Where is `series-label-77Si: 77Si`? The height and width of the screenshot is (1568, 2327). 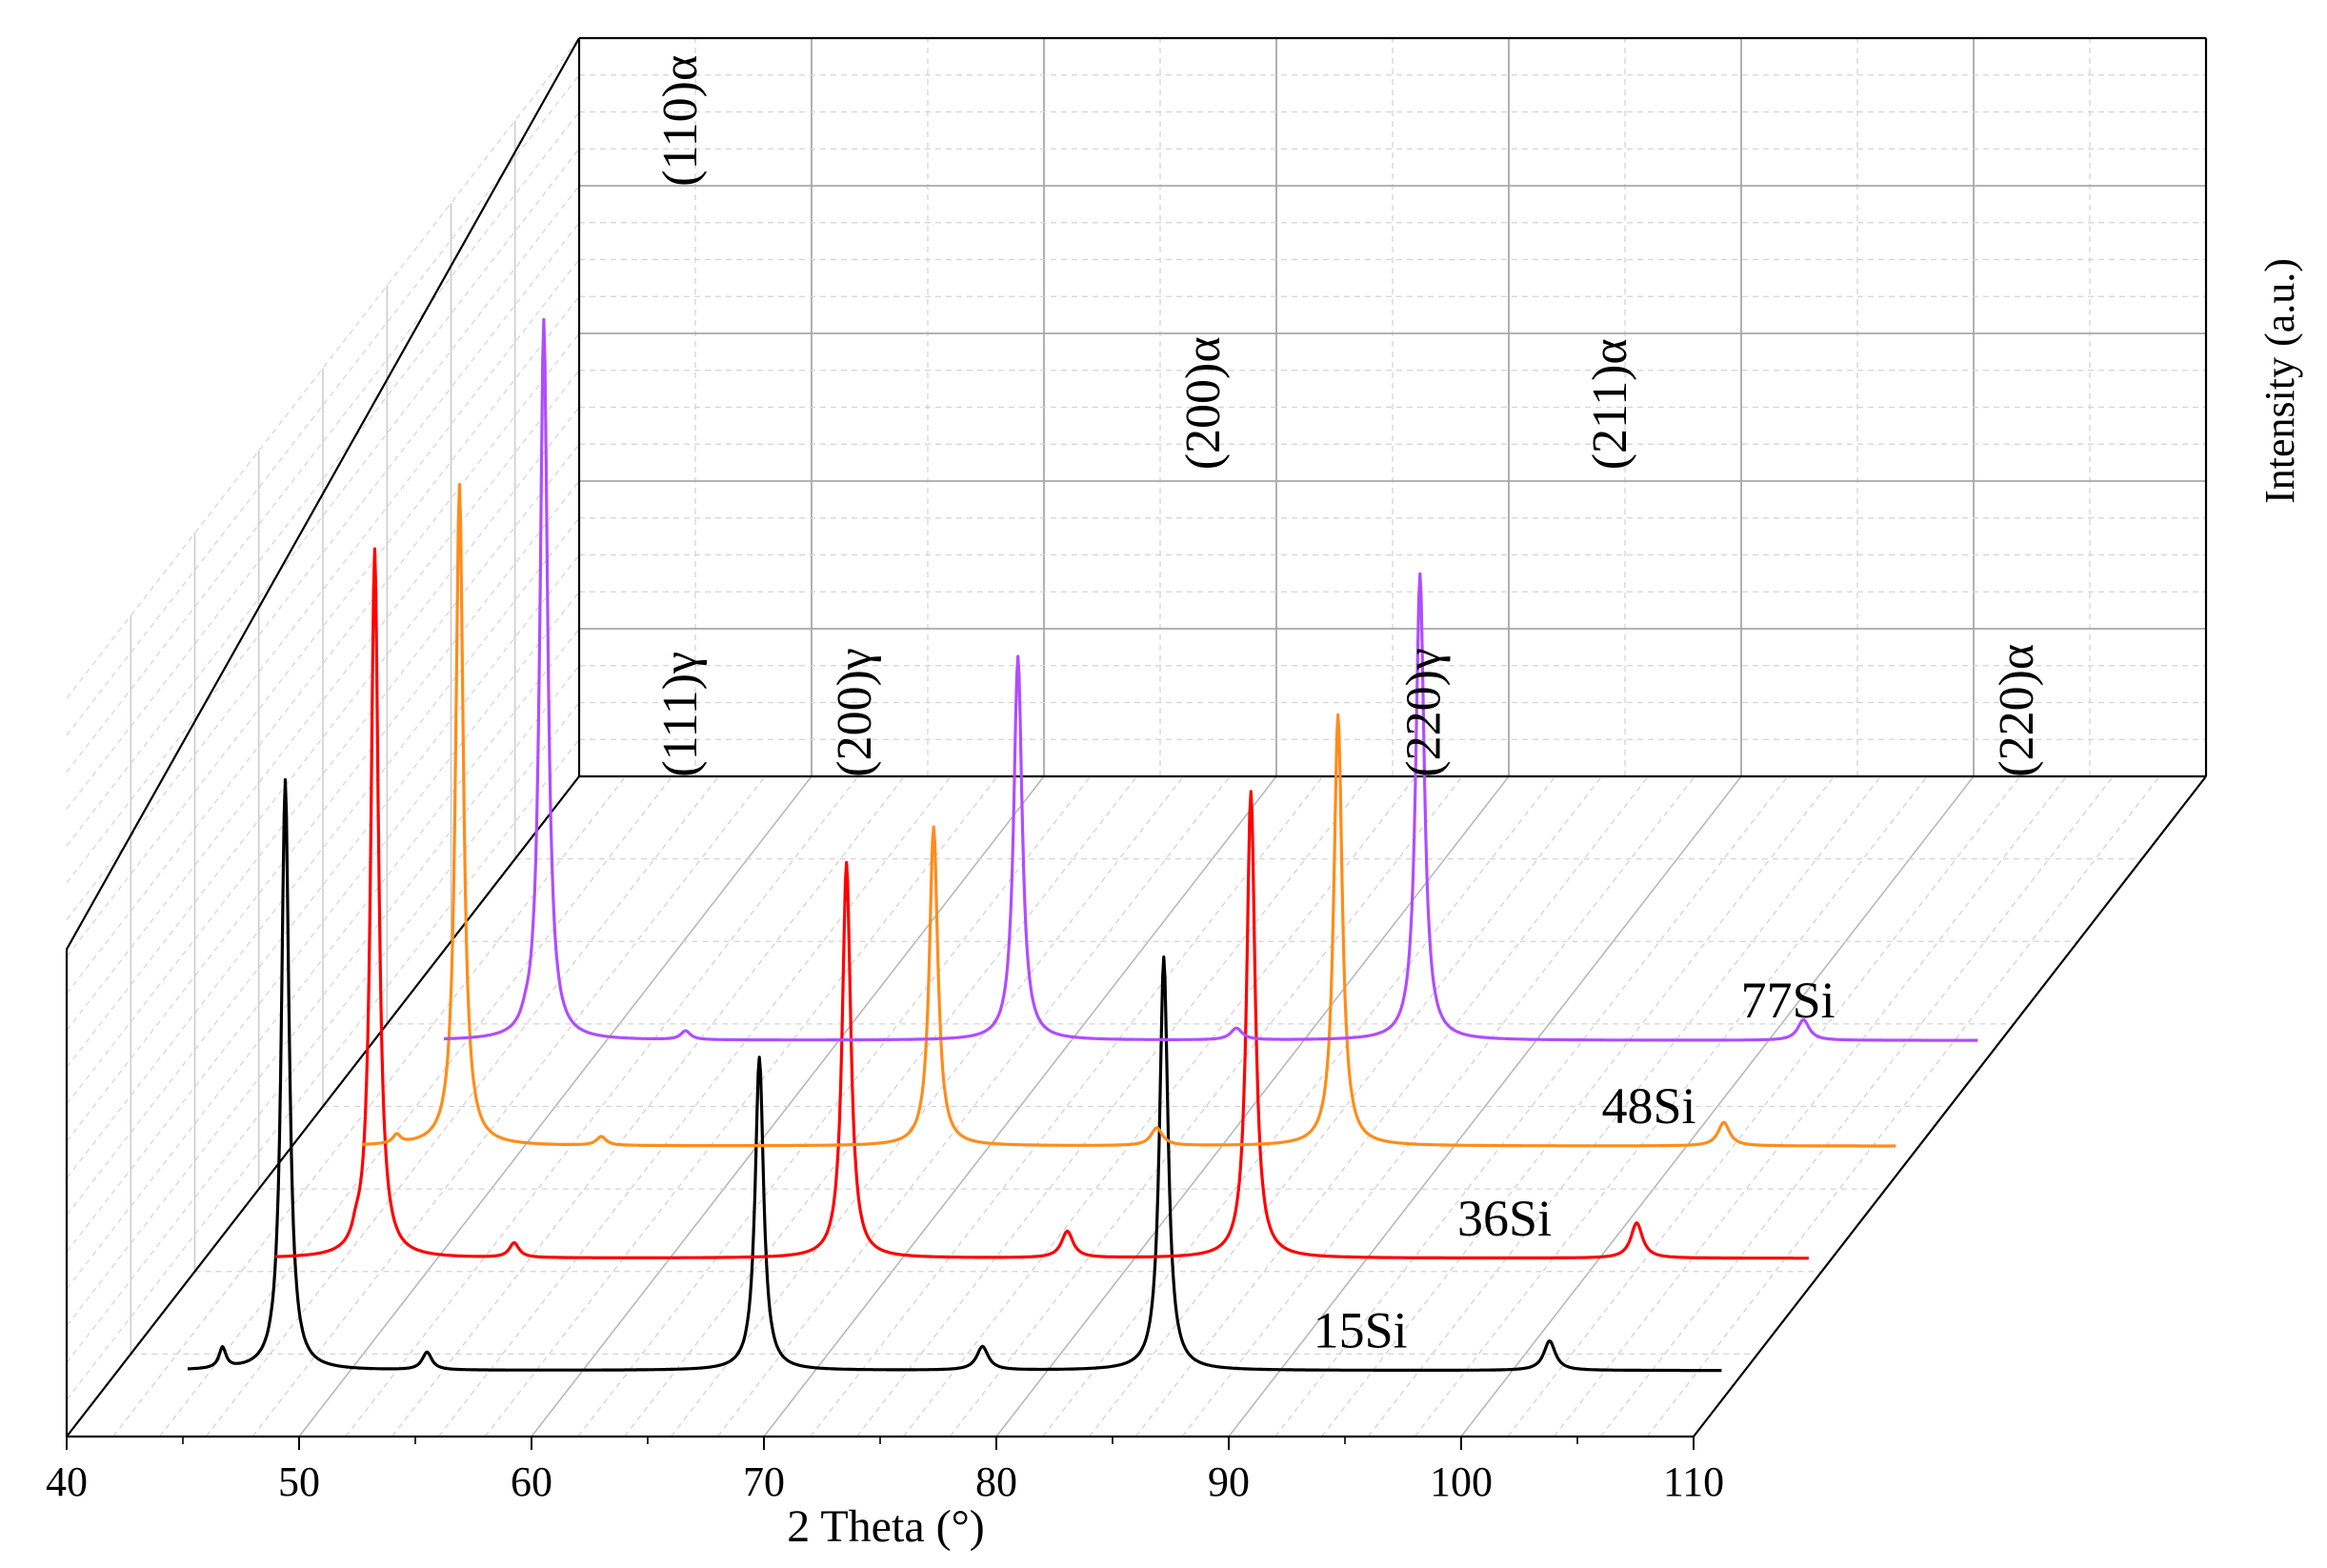
series-label-77Si: 77Si is located at coordinates (1788, 1001).